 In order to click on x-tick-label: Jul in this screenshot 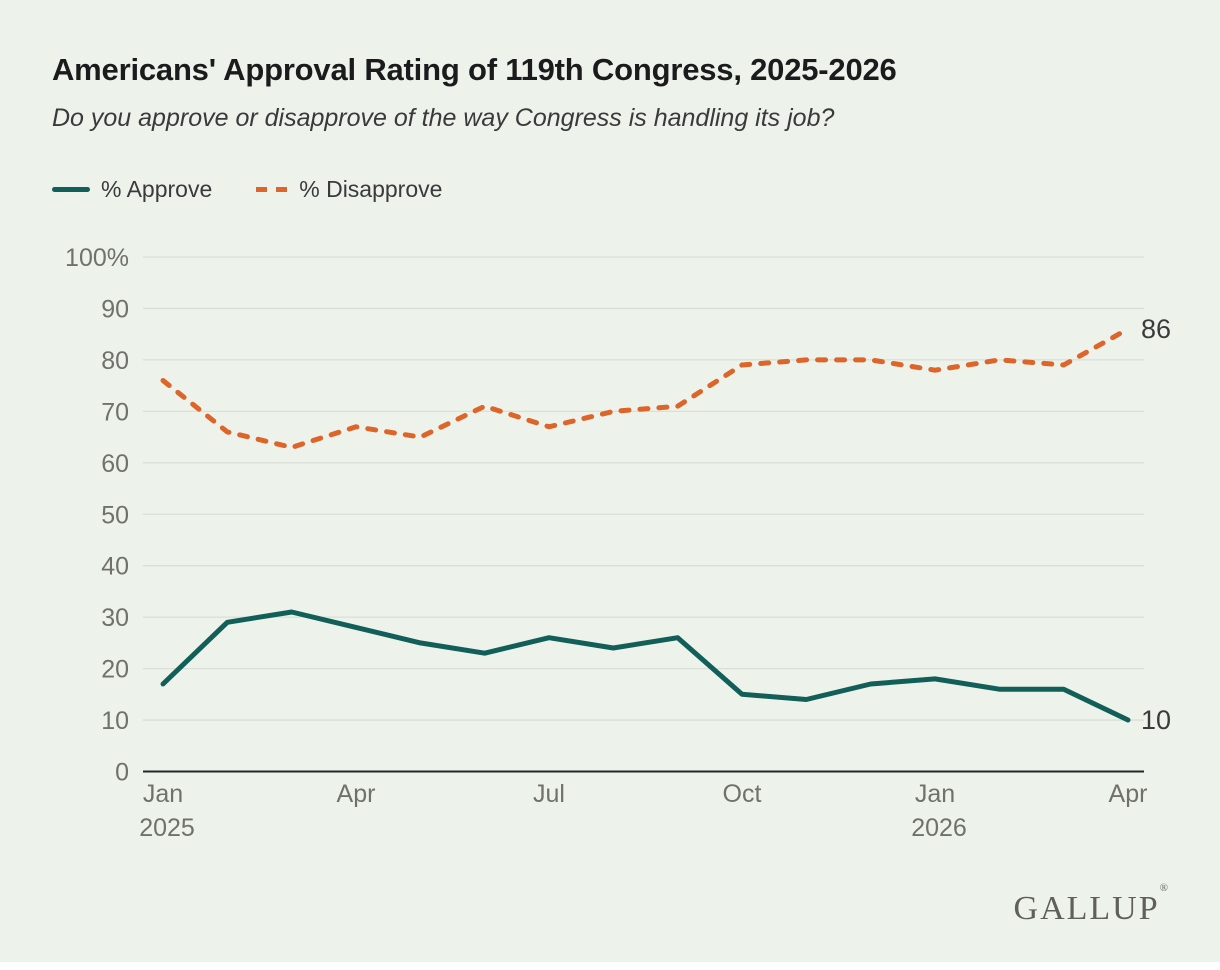, I will do `click(549, 794)`.